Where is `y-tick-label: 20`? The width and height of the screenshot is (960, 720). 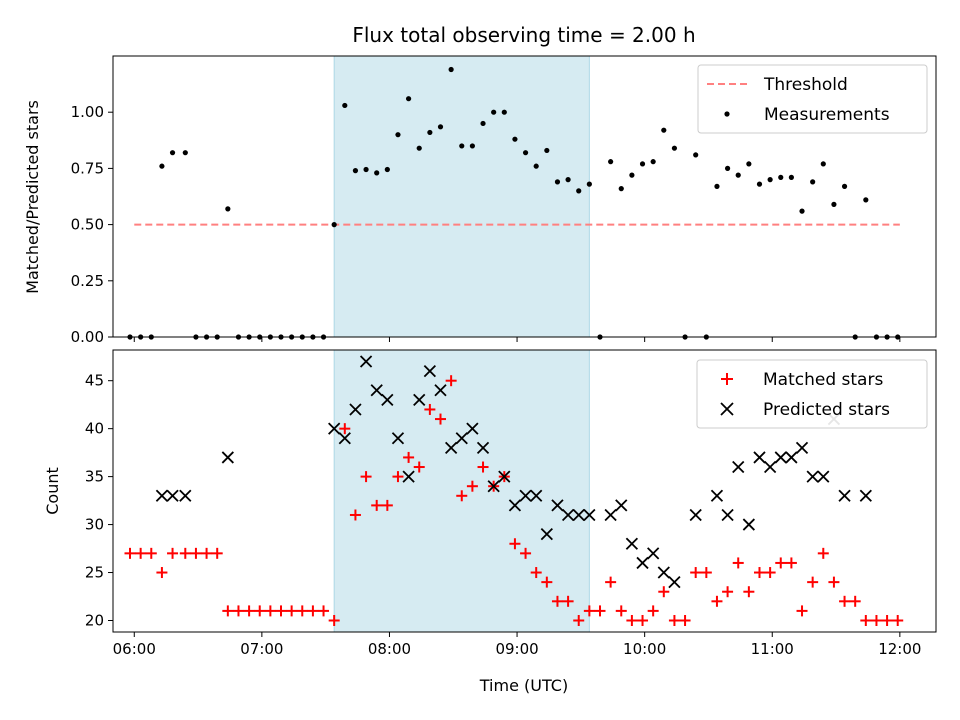
y-tick-label: 20 is located at coordinates (94, 620).